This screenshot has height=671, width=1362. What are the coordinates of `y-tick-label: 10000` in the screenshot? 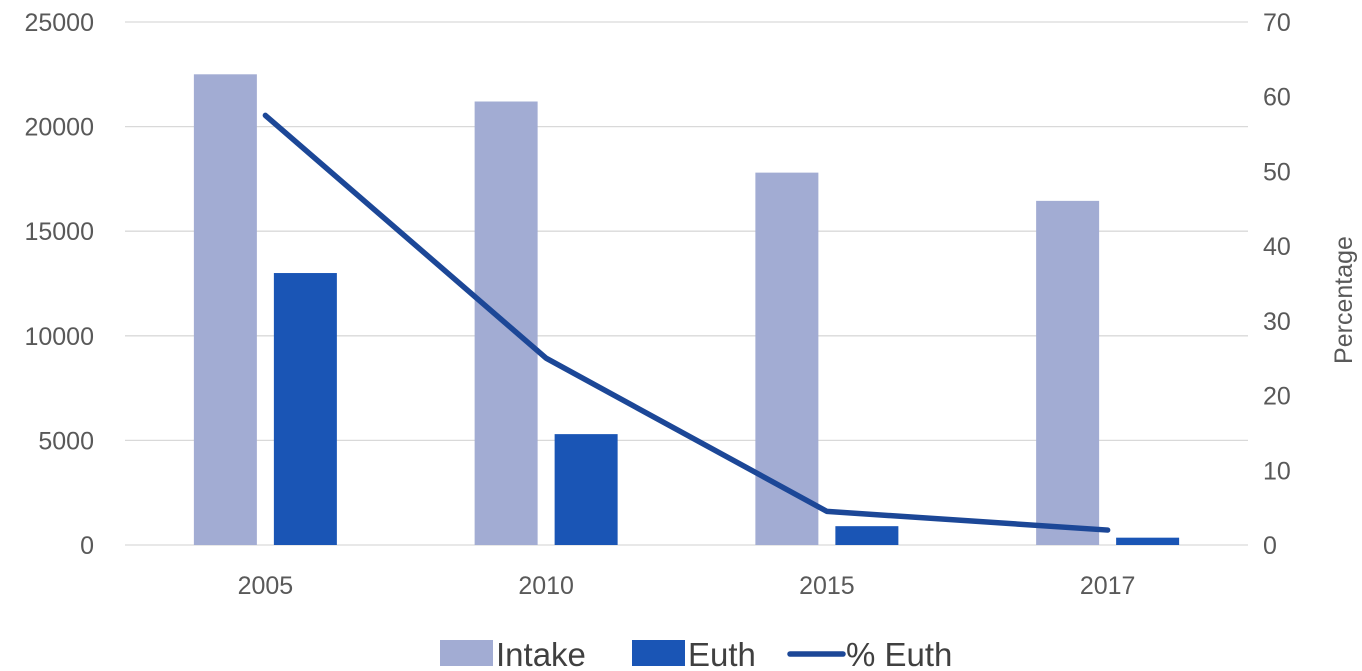 It's located at (59, 337).